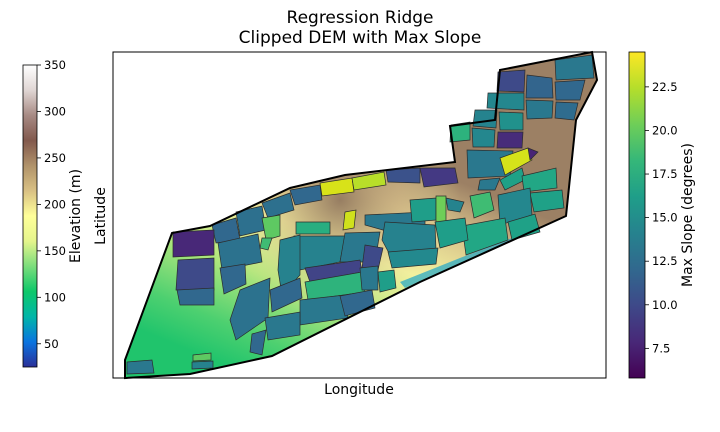  I want to click on elevation-colorbar-fill, so click(30, 216).